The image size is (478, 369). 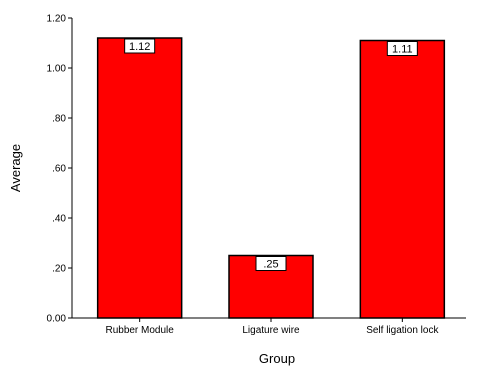 I want to click on x-category-label: Self ligation lock, so click(x=402, y=330).